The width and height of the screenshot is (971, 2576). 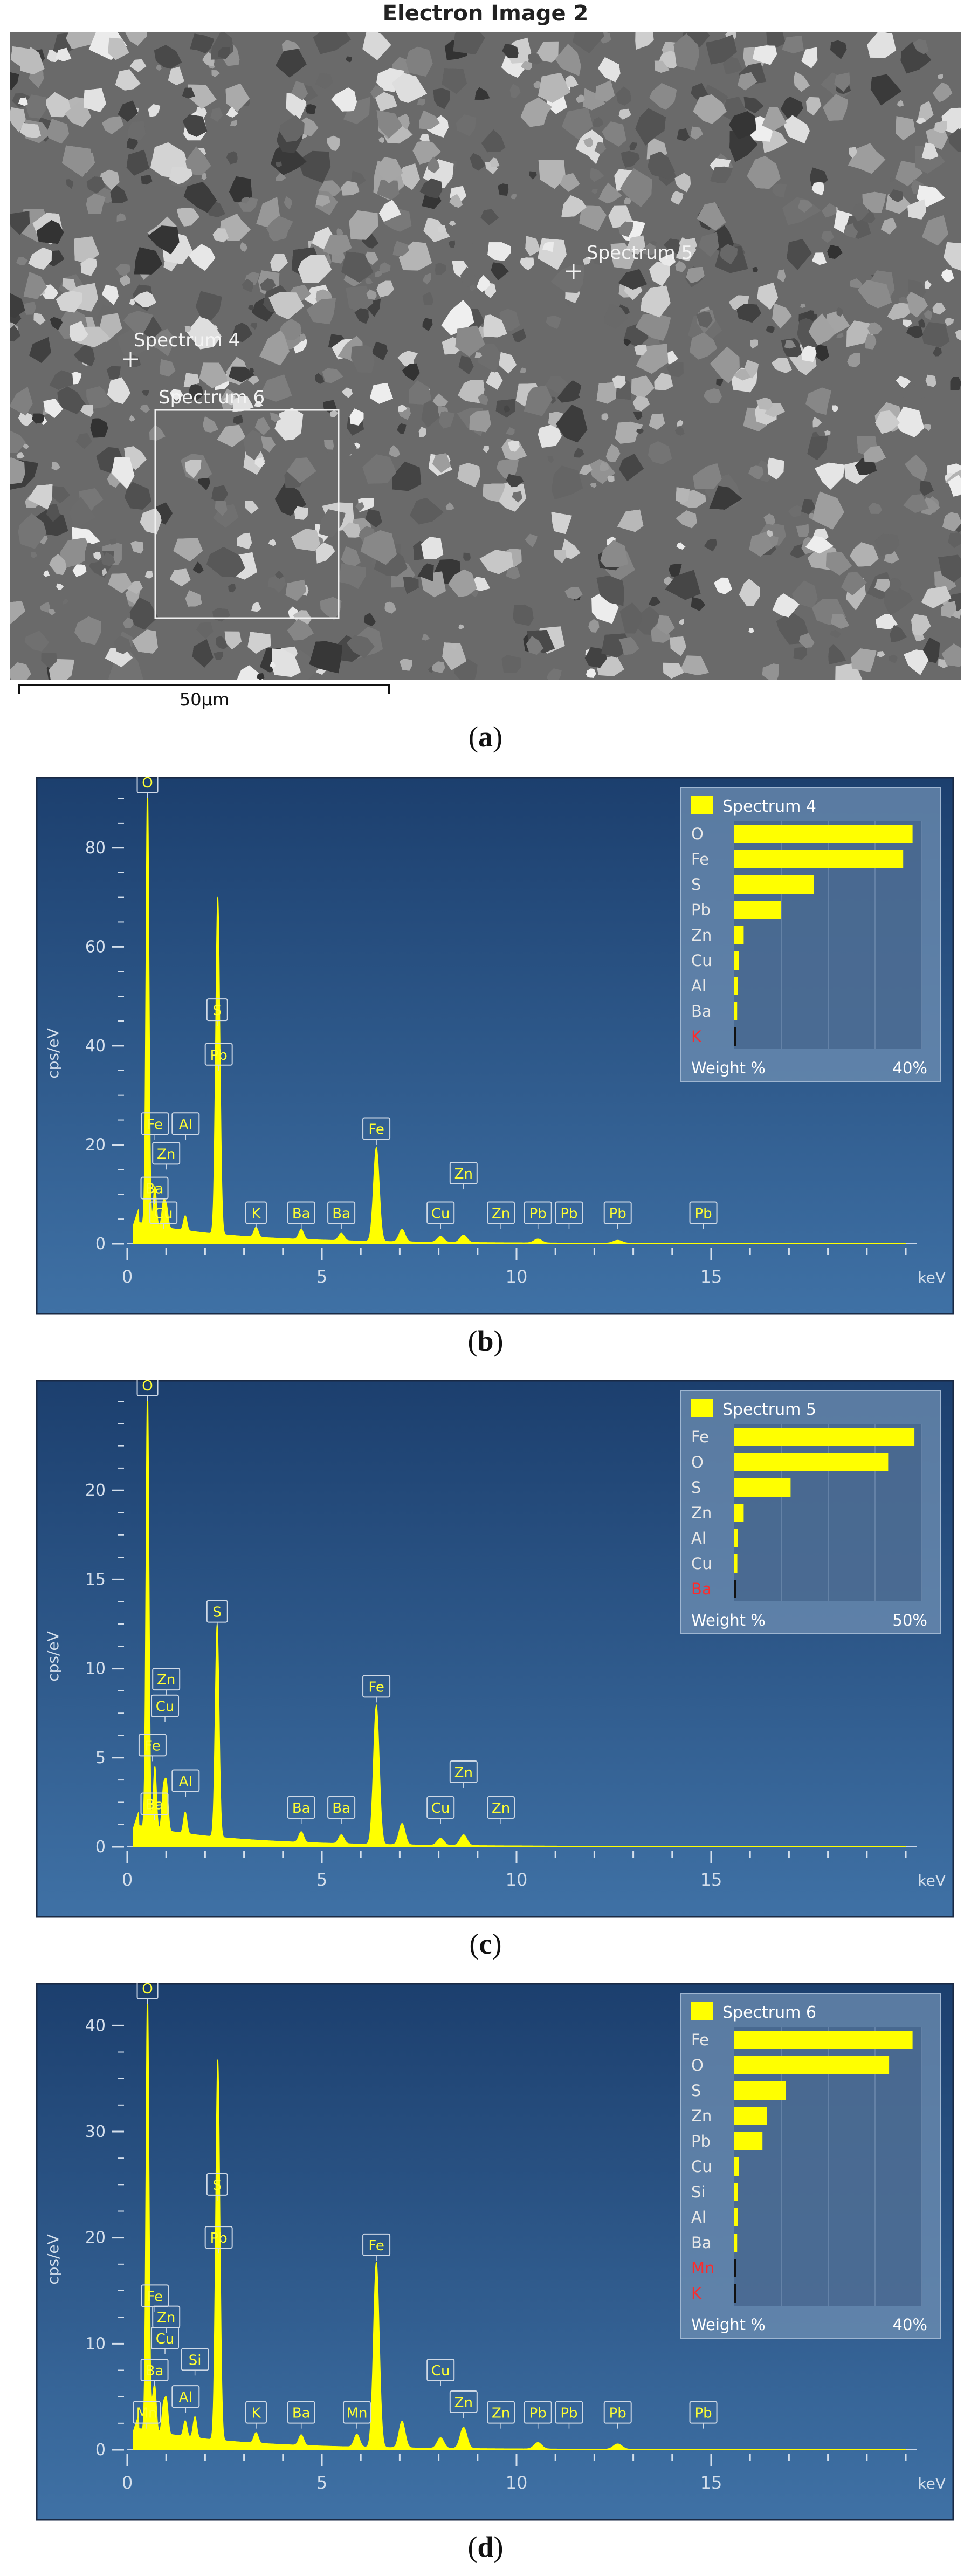 I want to click on peak-label-text: Zn, so click(x=463, y=2403).